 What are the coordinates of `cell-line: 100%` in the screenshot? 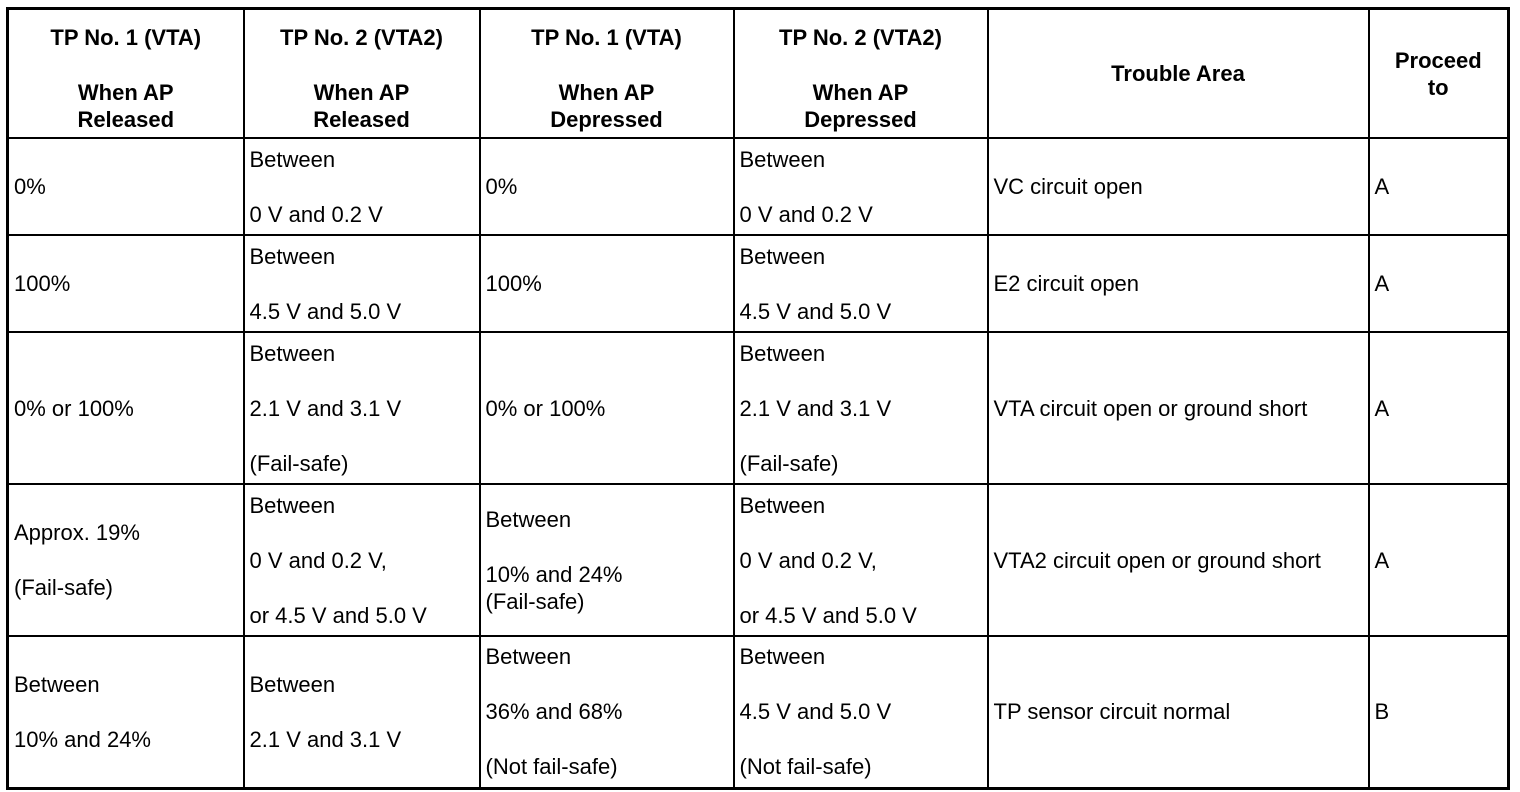 It's located at (513, 283).